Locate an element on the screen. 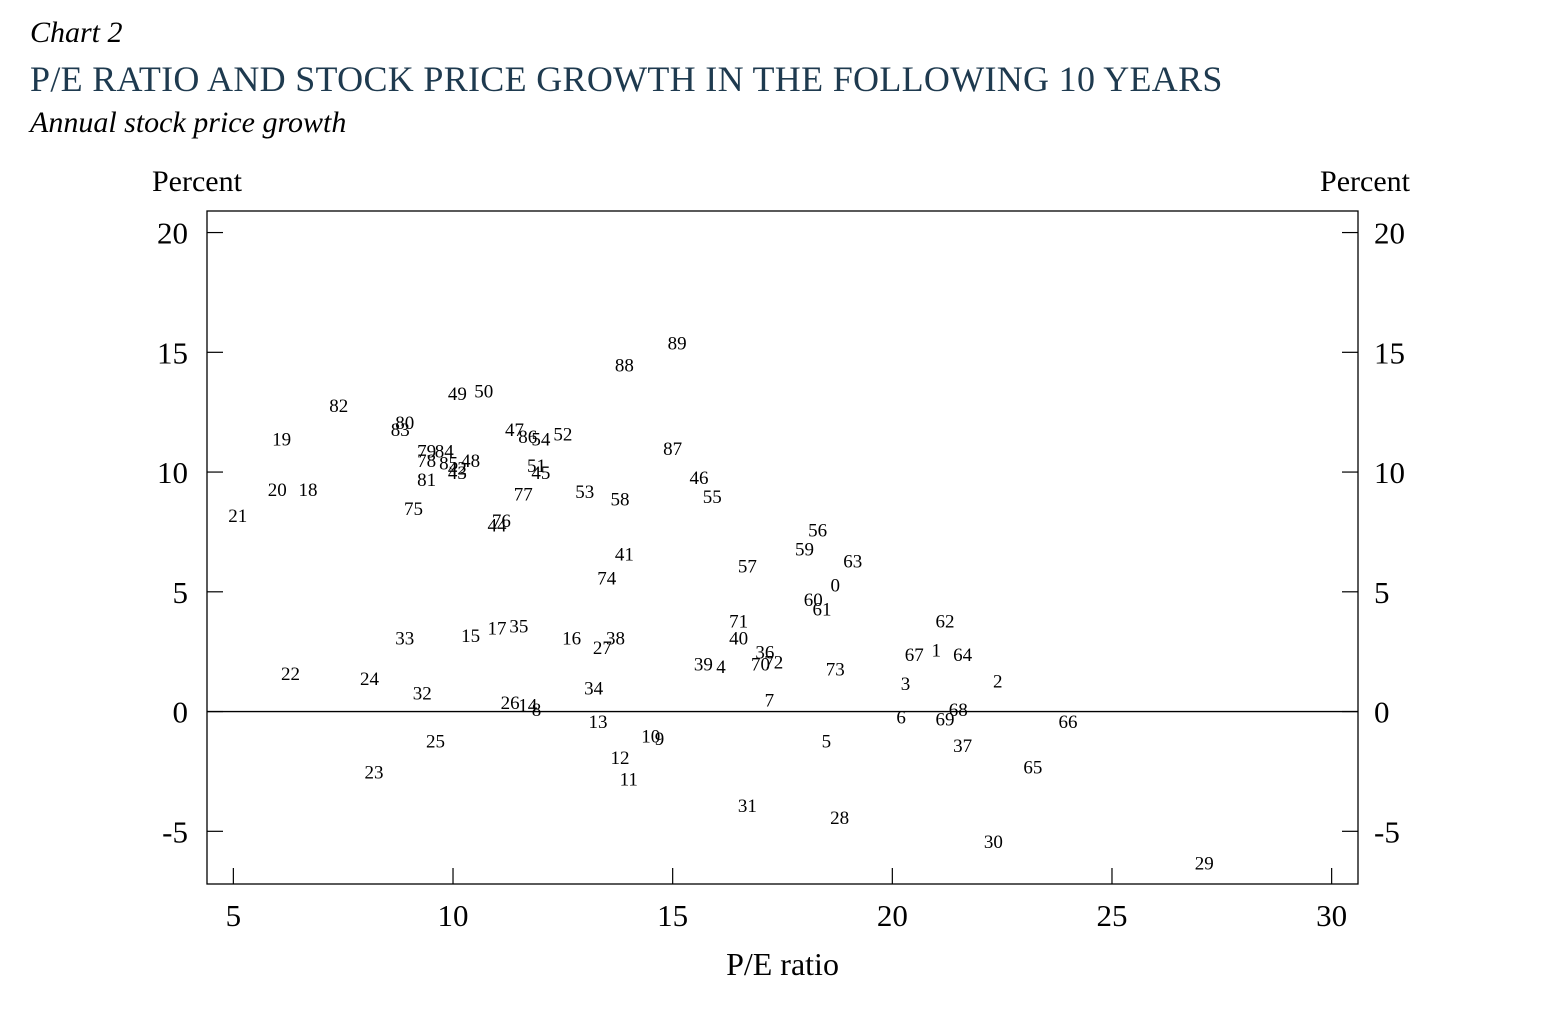  data-point-label: 38 is located at coordinates (615, 638).